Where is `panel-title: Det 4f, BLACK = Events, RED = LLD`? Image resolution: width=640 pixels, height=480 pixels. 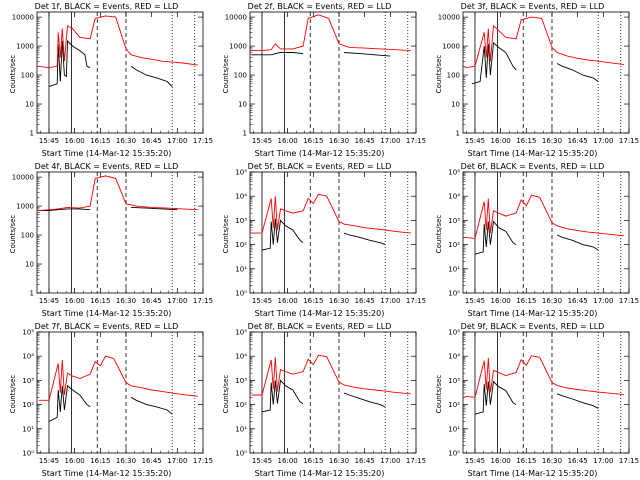 panel-title: Det 4f, BLACK = Events, RED = LLD is located at coordinates (106, 166).